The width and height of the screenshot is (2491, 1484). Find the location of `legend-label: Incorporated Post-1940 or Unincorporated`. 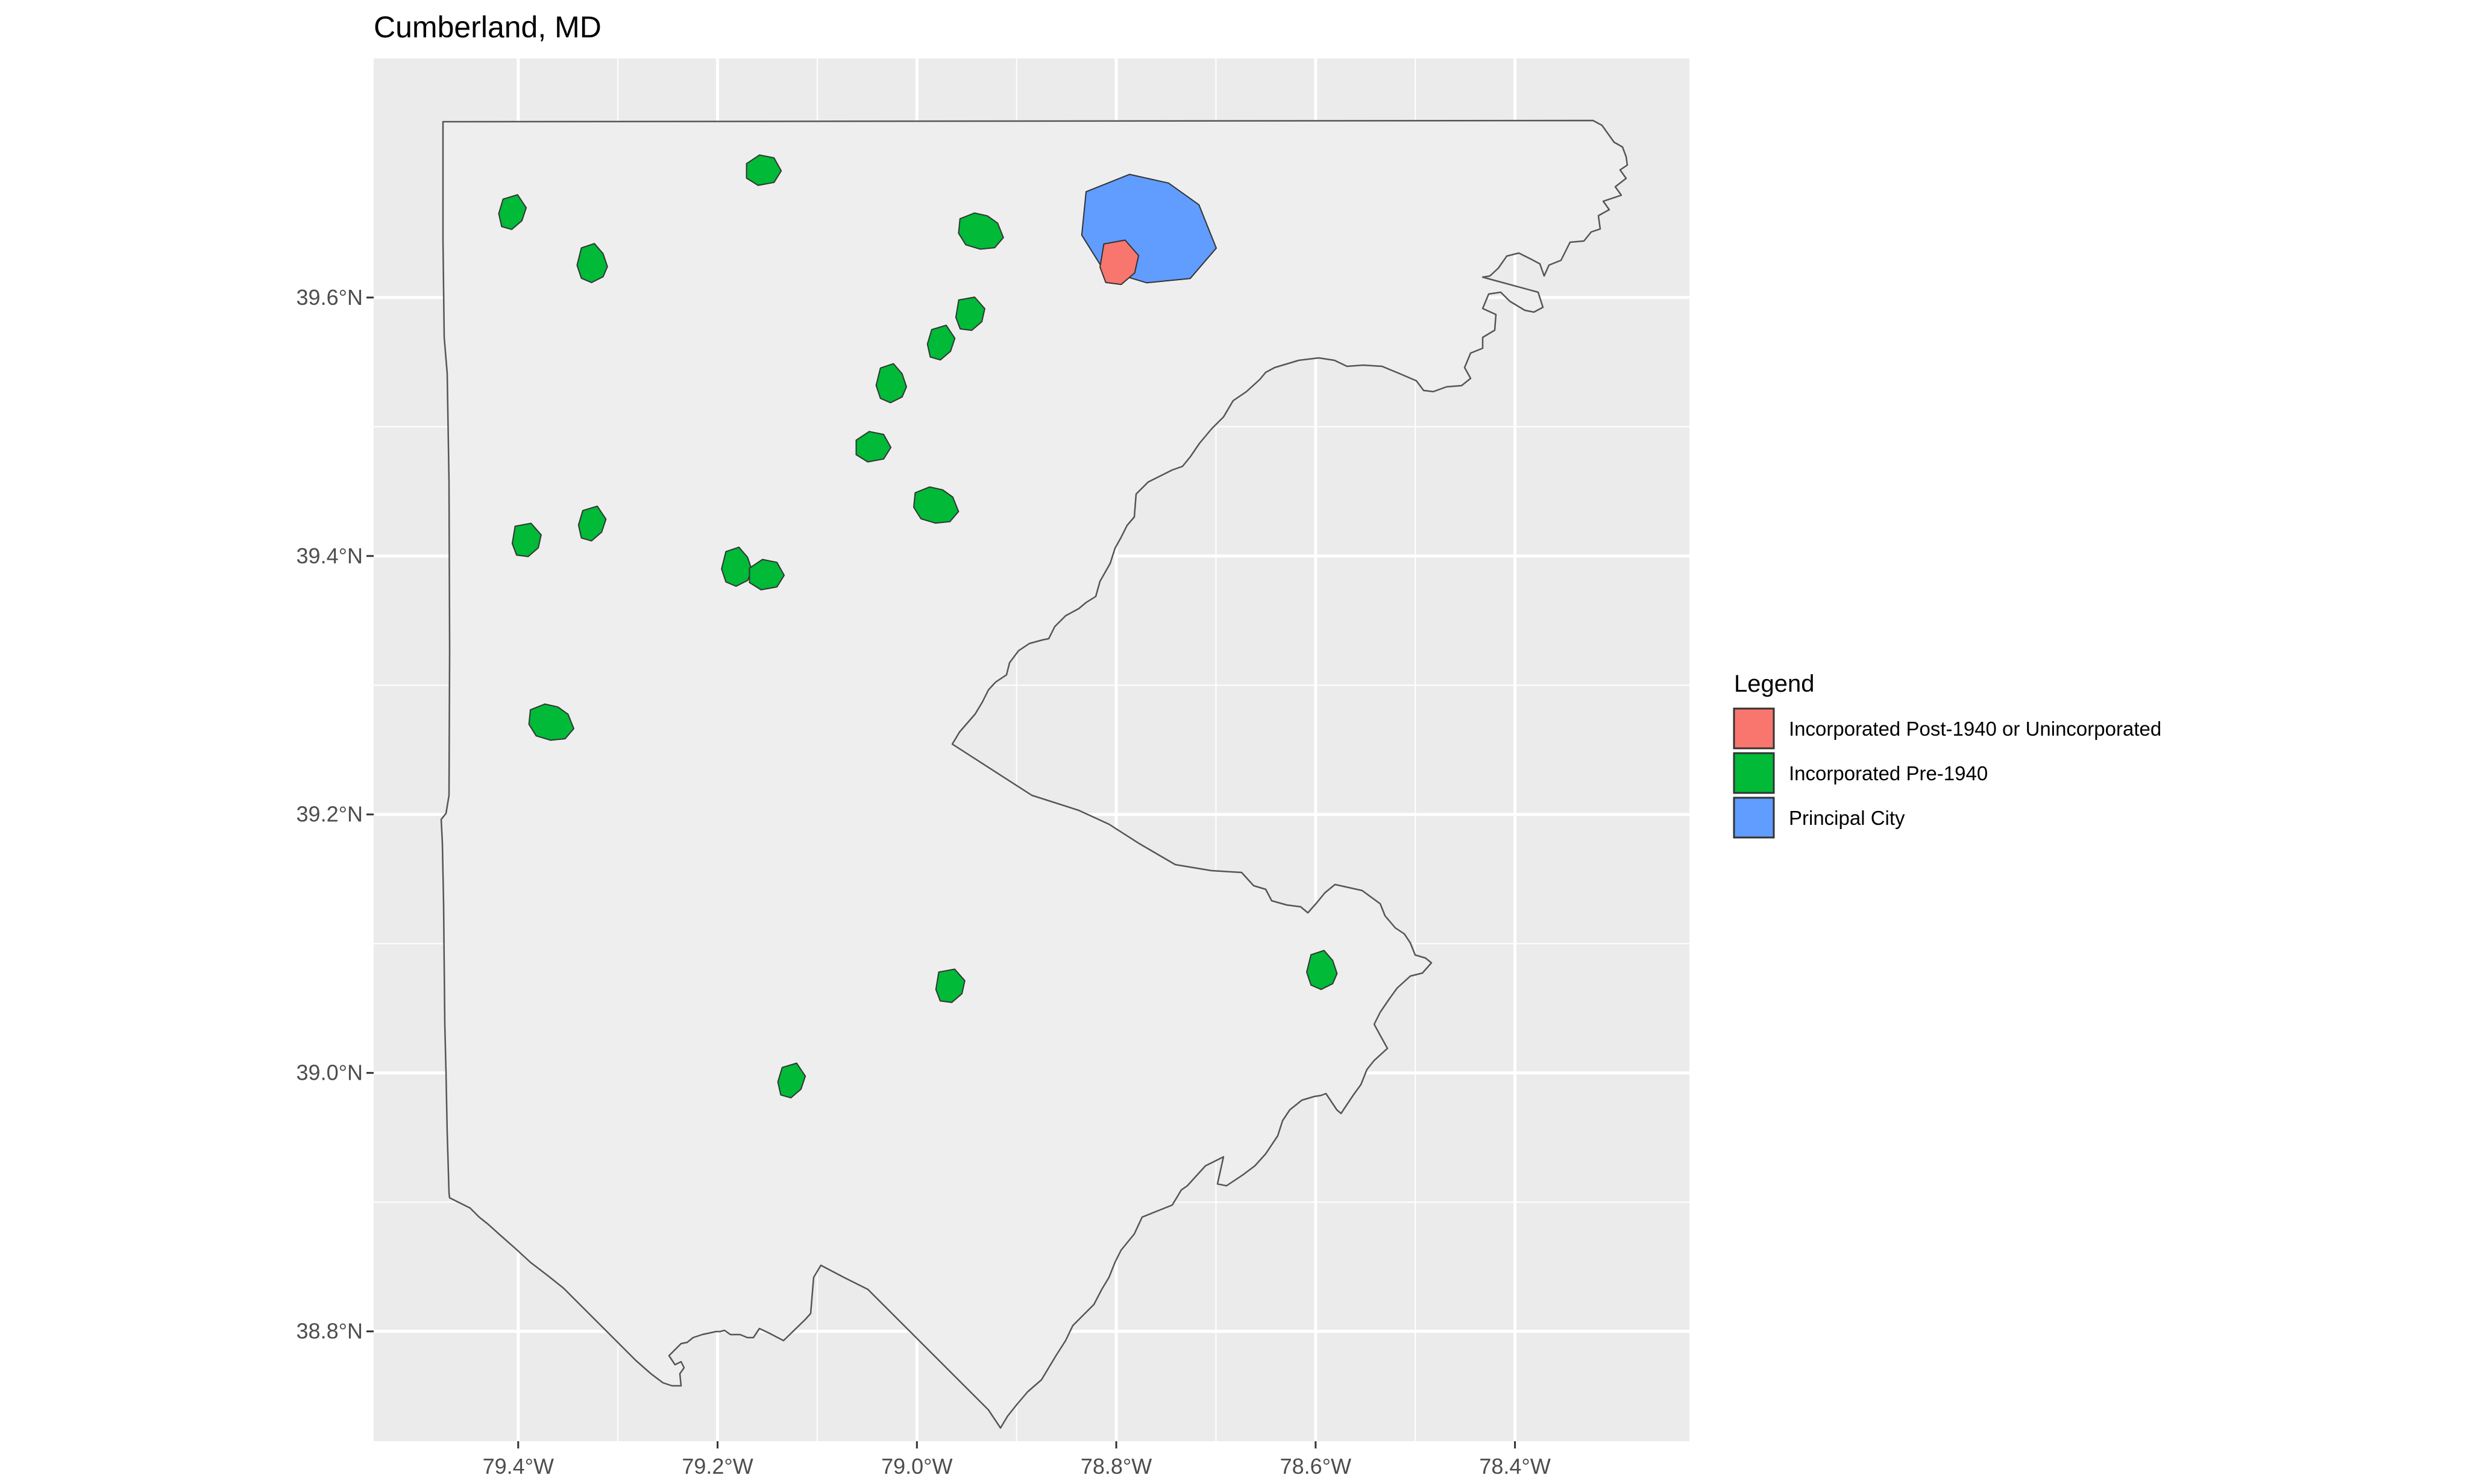

legend-label: Incorporated Post-1940 or Unincorporated is located at coordinates (1975, 729).